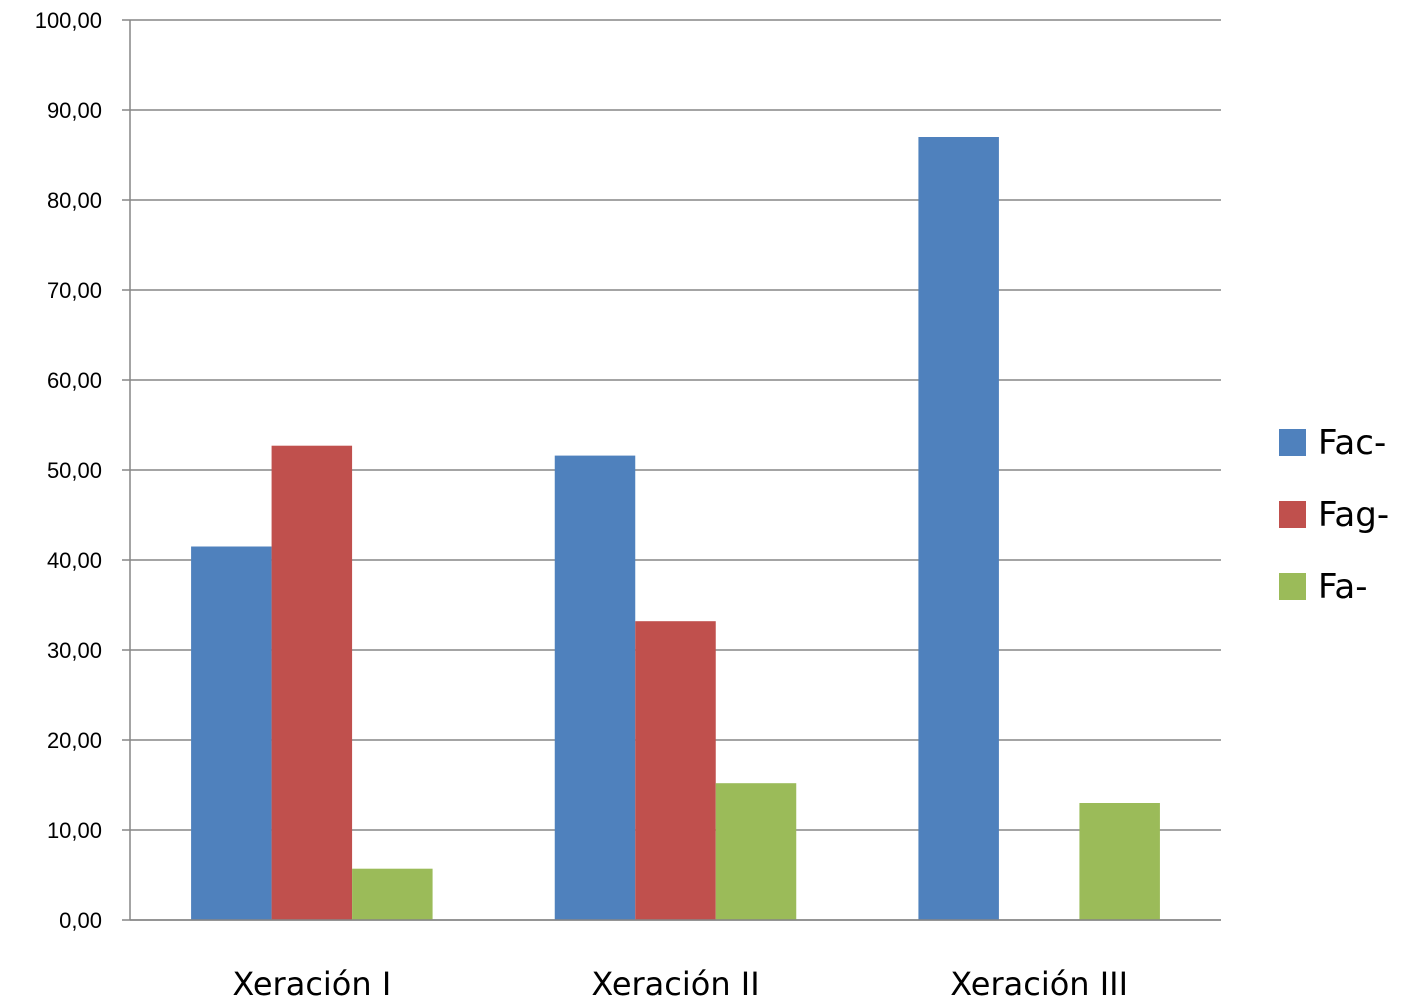 The height and width of the screenshot is (1003, 1408). What do you see at coordinates (675, 984) in the screenshot?
I see `x-category-label: Xeración II` at bounding box center [675, 984].